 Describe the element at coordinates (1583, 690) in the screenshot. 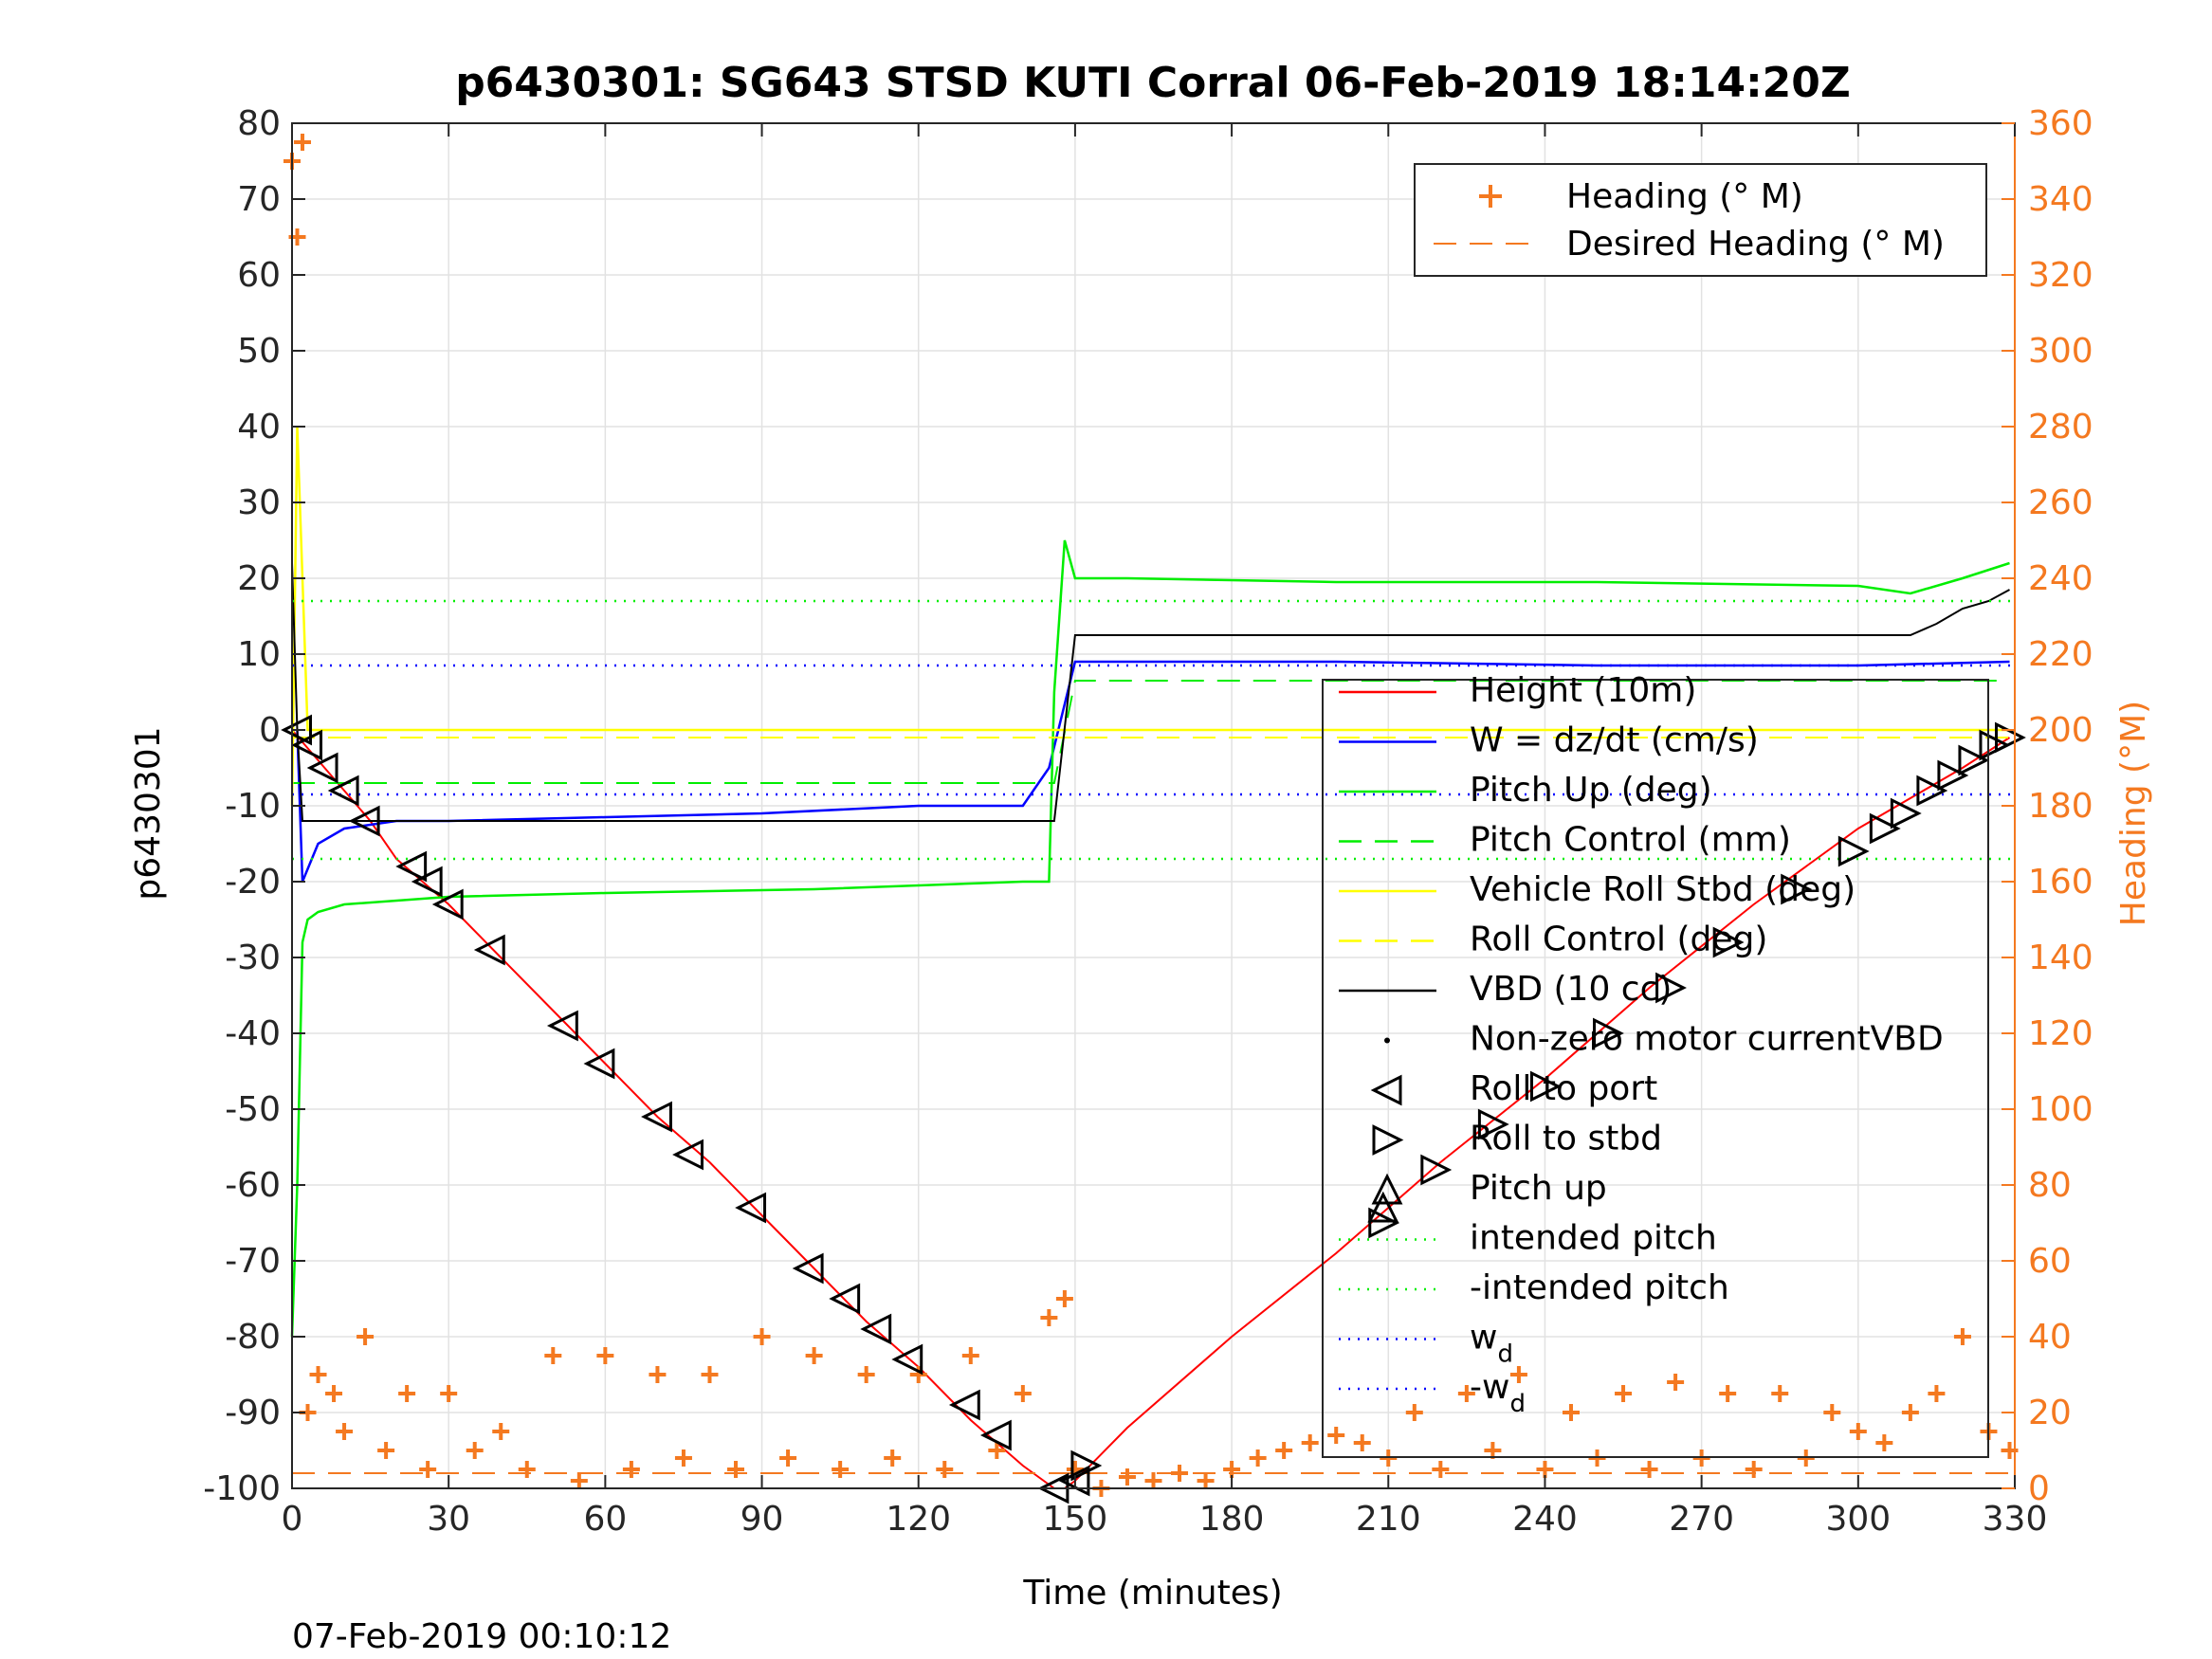

I see `legend-entry: Height (10m)` at that location.